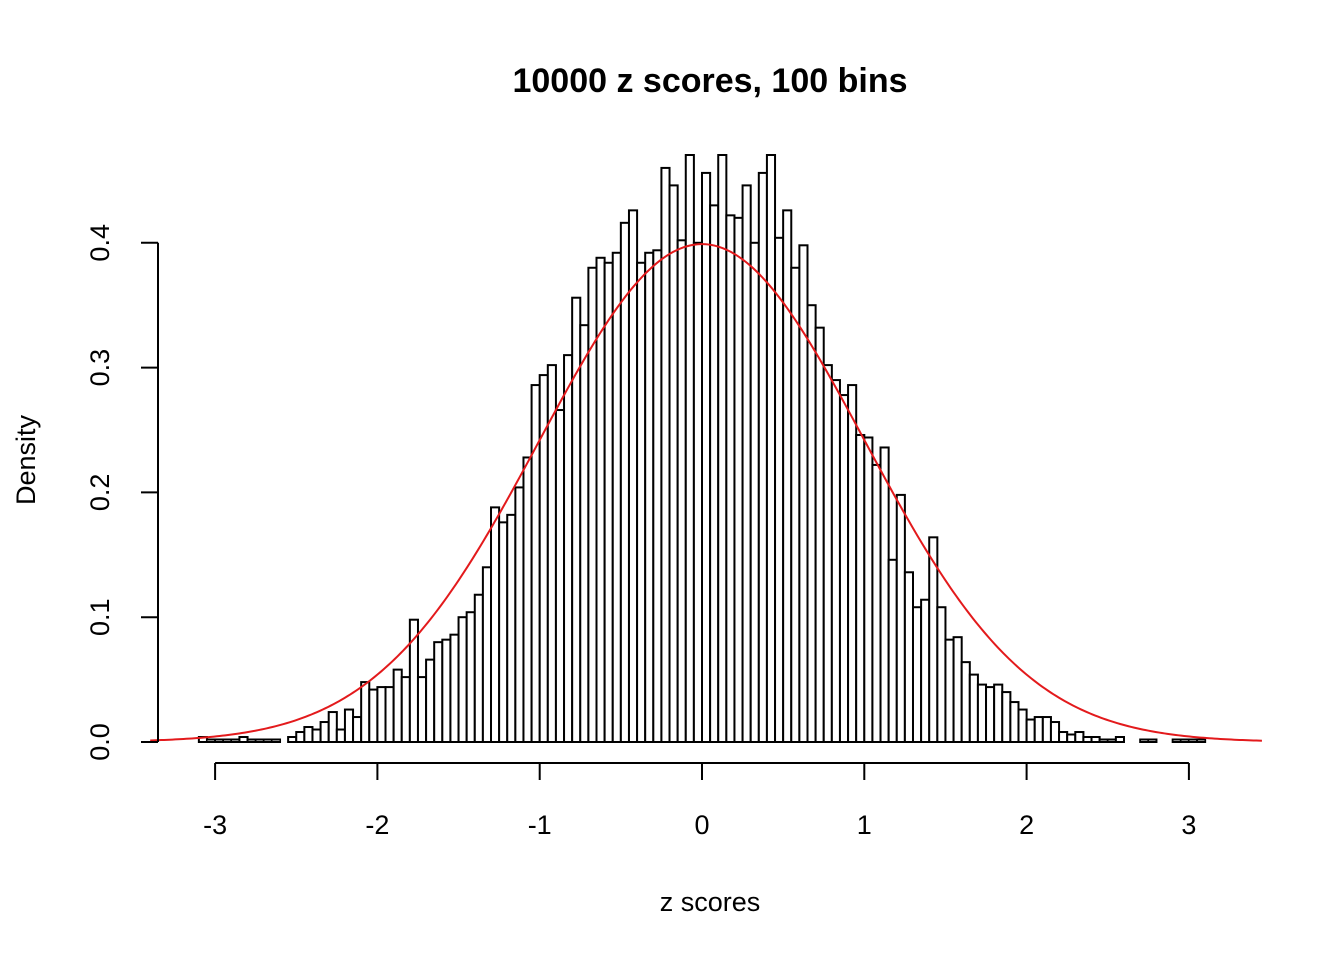 The image size is (1344, 960). What do you see at coordinates (710, 902) in the screenshot?
I see `x-axis-label: z scores` at bounding box center [710, 902].